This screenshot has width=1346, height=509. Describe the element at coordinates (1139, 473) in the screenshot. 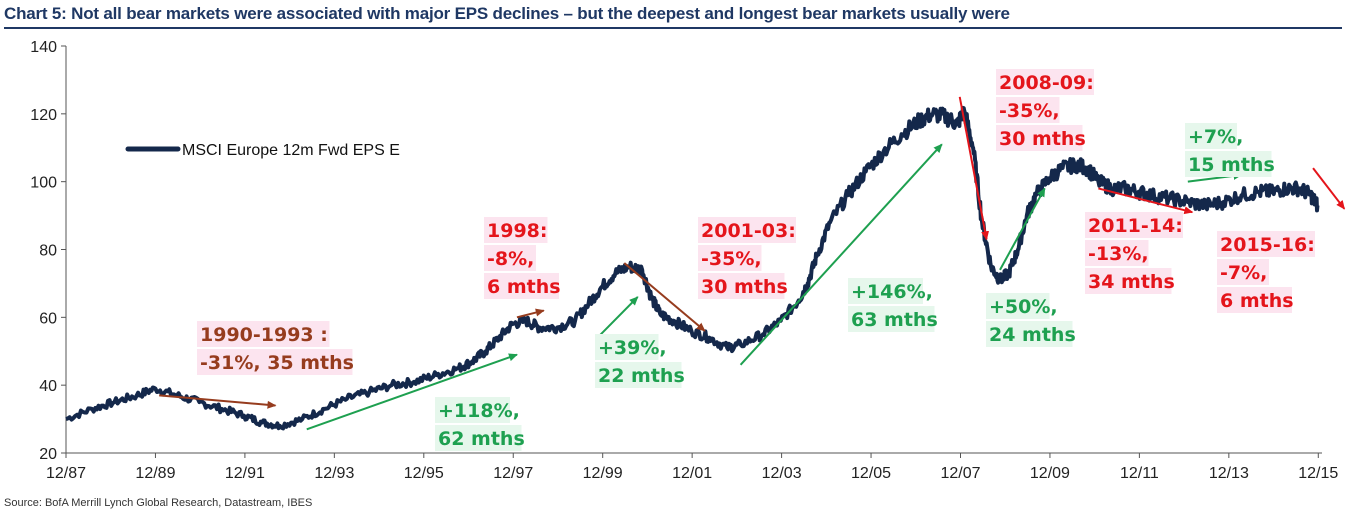

I see `x-tick-label: 12/11` at that location.